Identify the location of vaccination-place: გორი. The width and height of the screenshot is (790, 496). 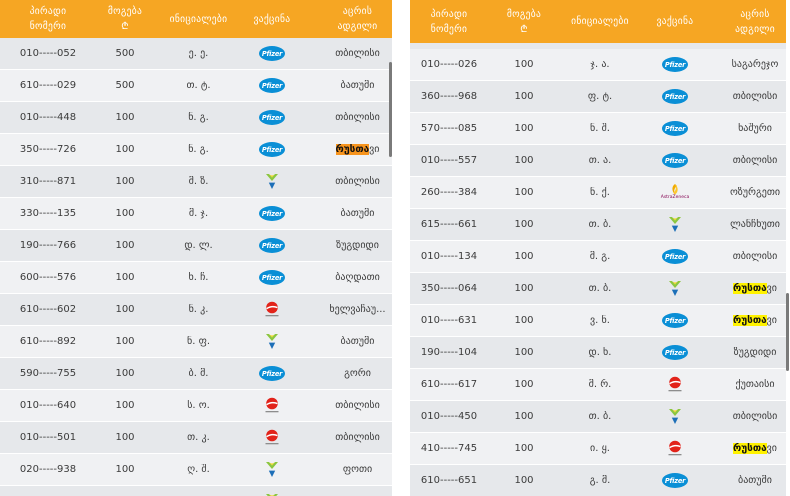
(357, 373).